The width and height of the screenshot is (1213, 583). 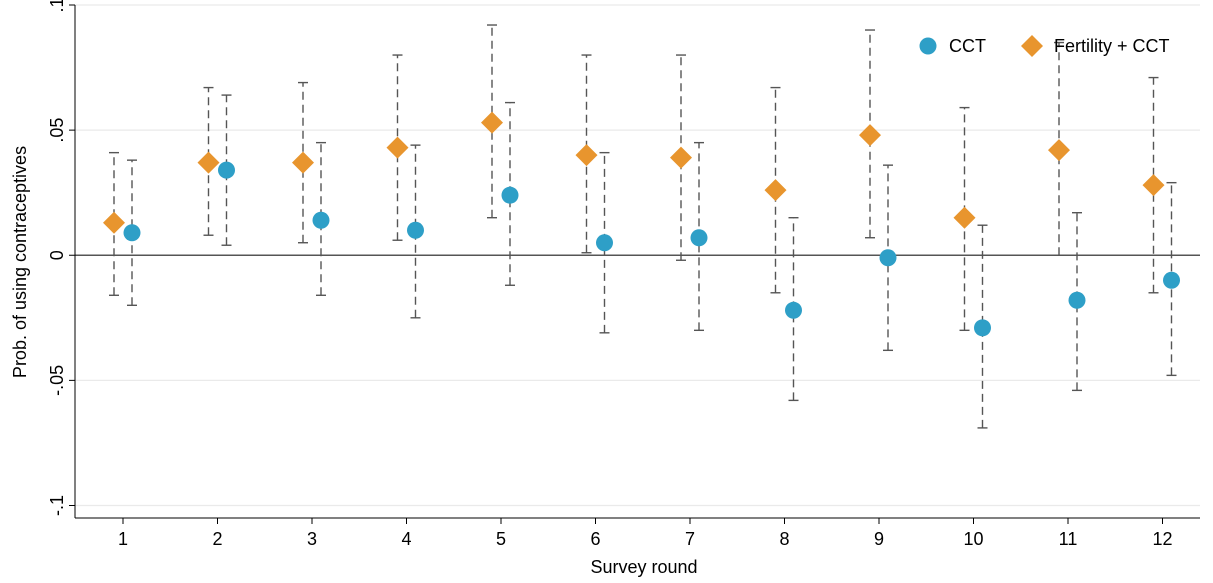 What do you see at coordinates (967, 46) in the screenshot?
I see `legend-label: CCT` at bounding box center [967, 46].